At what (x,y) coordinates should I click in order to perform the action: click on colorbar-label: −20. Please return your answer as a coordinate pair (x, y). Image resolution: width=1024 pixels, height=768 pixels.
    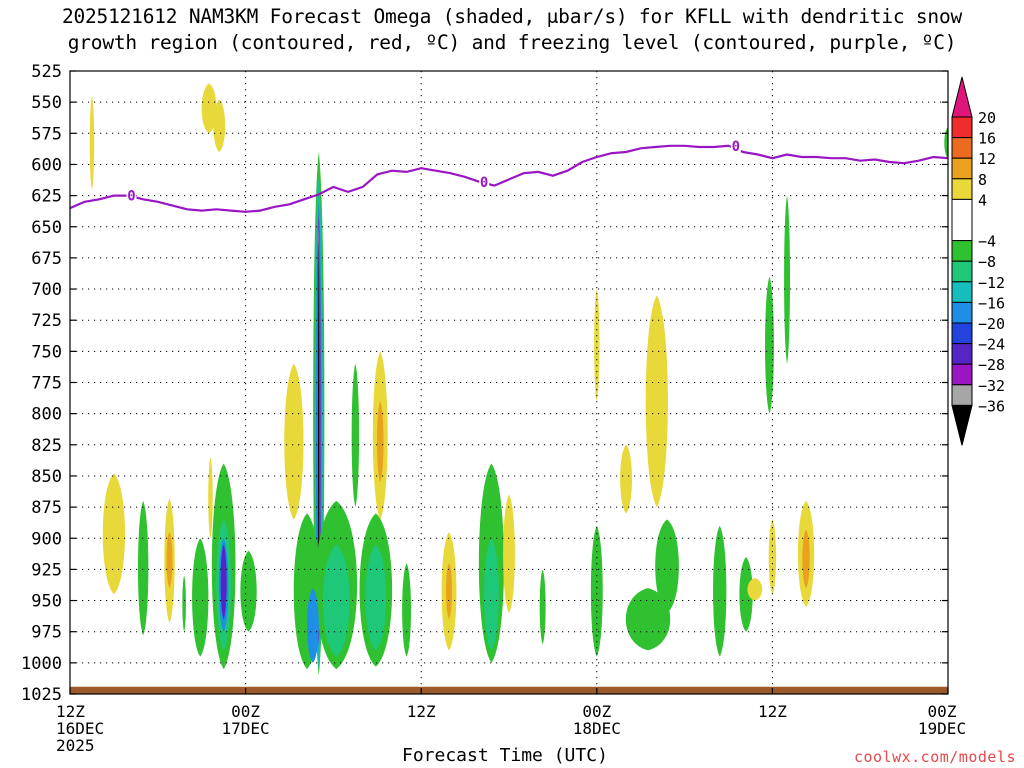
    Looking at the image, I should click on (991, 324).